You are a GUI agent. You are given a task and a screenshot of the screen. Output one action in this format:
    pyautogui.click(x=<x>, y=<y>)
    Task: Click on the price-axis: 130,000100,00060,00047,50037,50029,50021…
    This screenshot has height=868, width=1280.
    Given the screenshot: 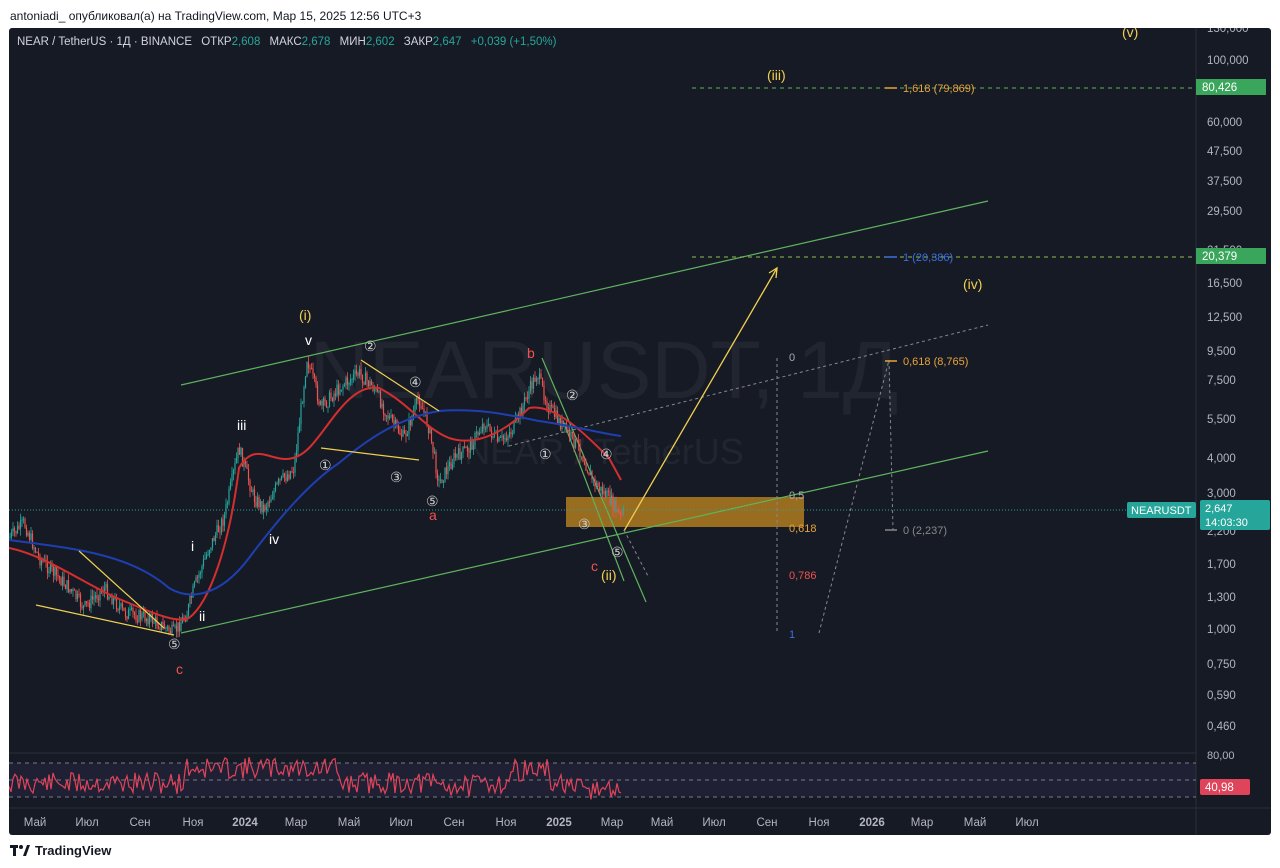 What is the action you would take?
    pyautogui.click(x=1228, y=380)
    